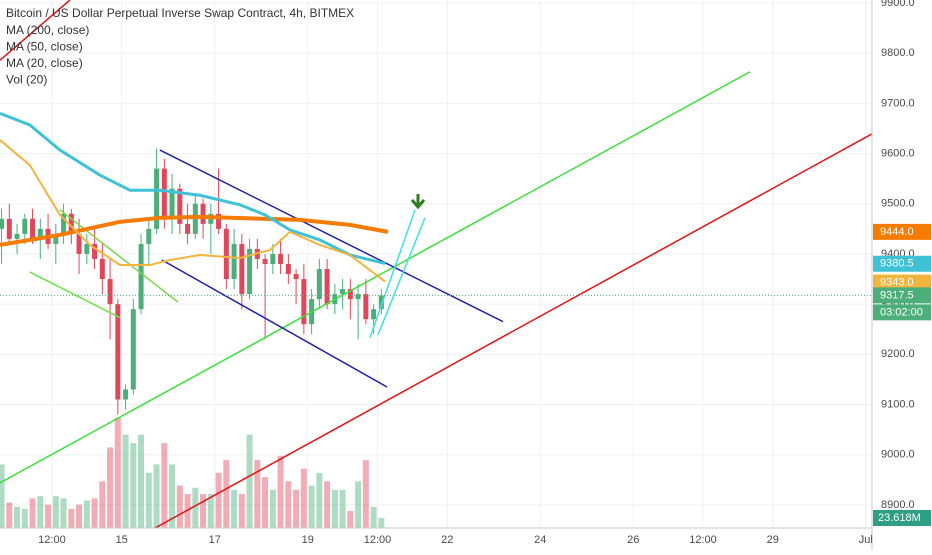 The image size is (932, 555). Describe the element at coordinates (47, 30) in the screenshot. I see `legend-entry: MA (200, close)` at that location.